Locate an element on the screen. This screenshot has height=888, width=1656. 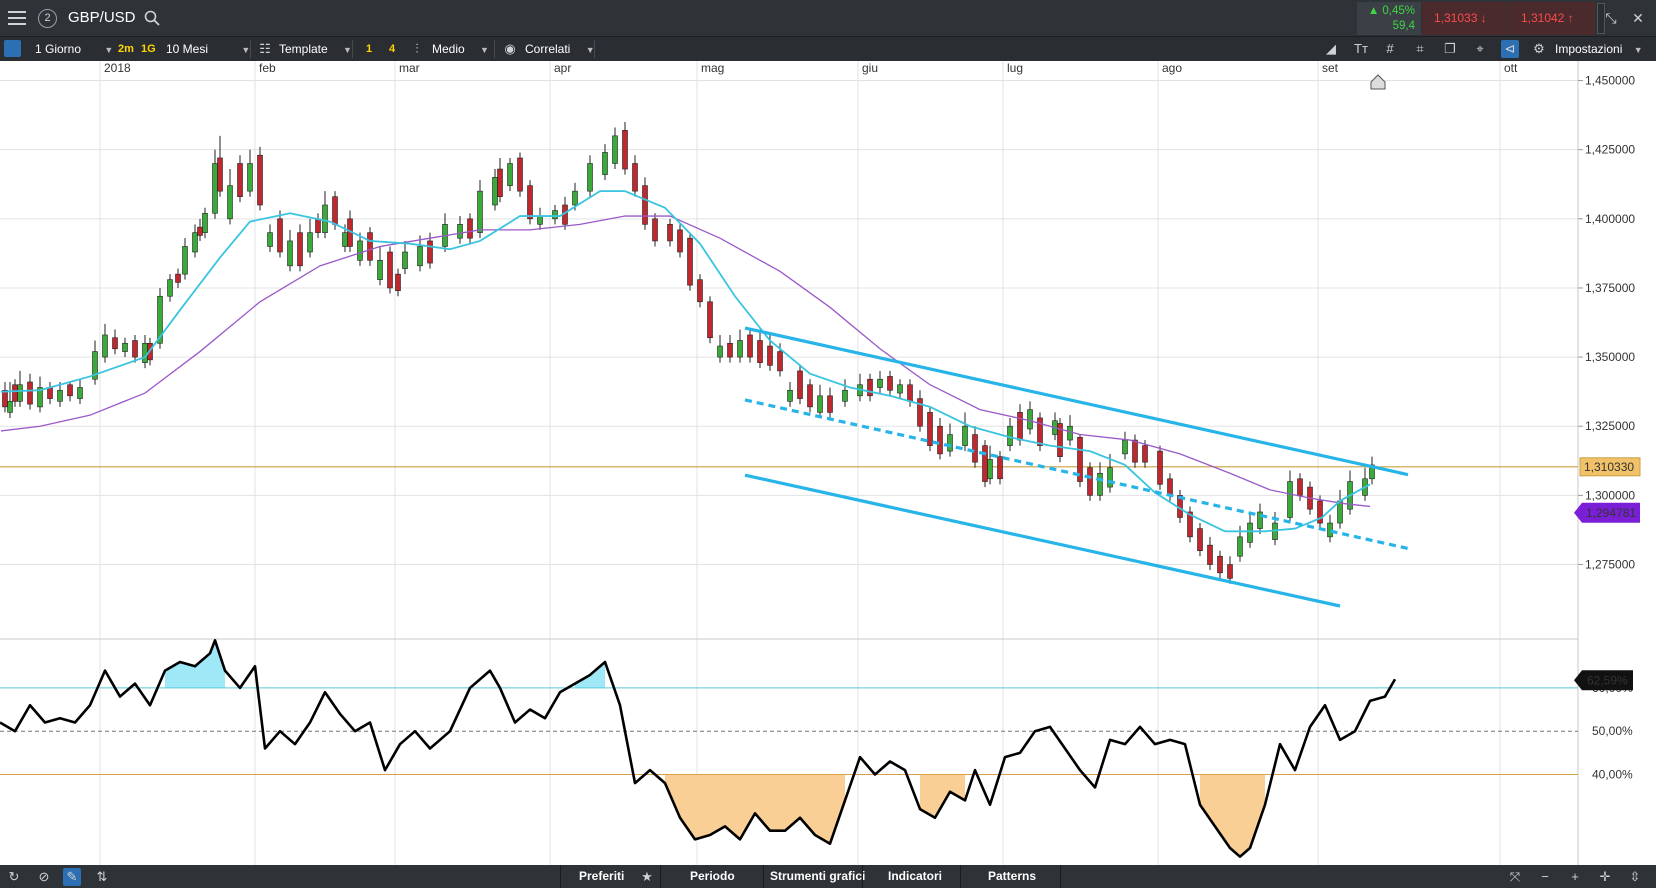
list-icon is located at coordinates (12, 48).